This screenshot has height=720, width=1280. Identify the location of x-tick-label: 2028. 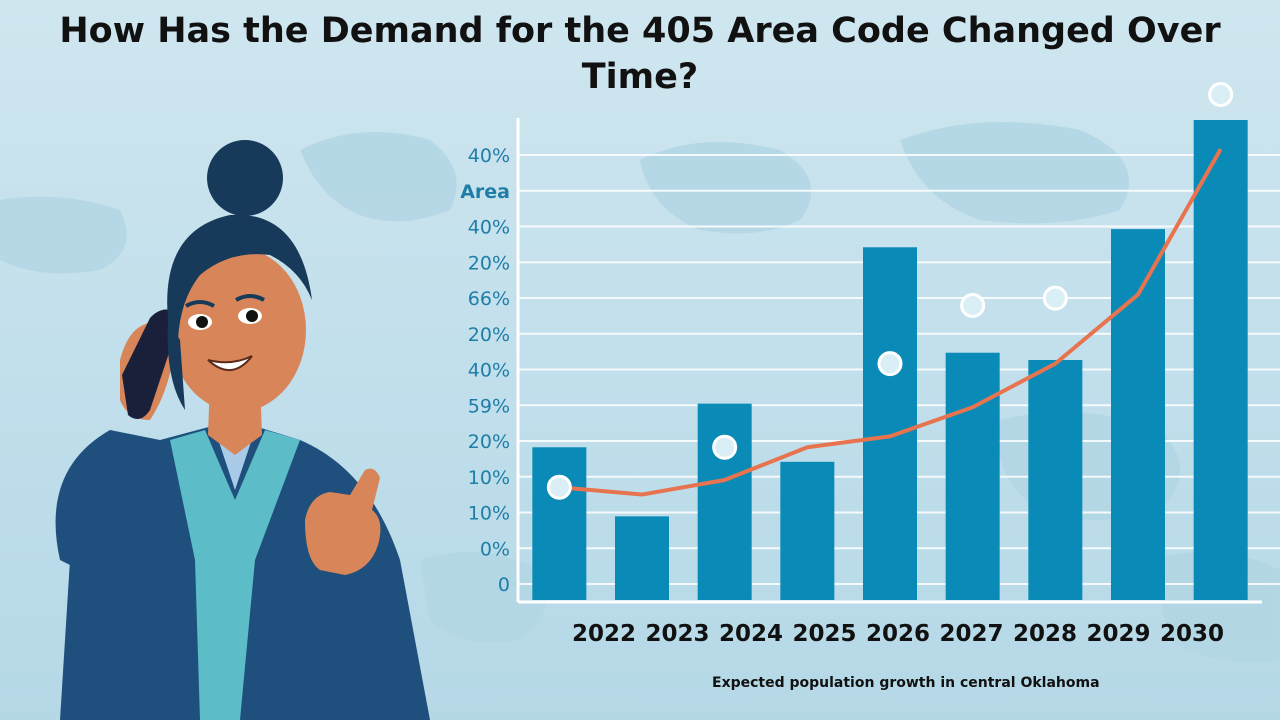
(1045, 634).